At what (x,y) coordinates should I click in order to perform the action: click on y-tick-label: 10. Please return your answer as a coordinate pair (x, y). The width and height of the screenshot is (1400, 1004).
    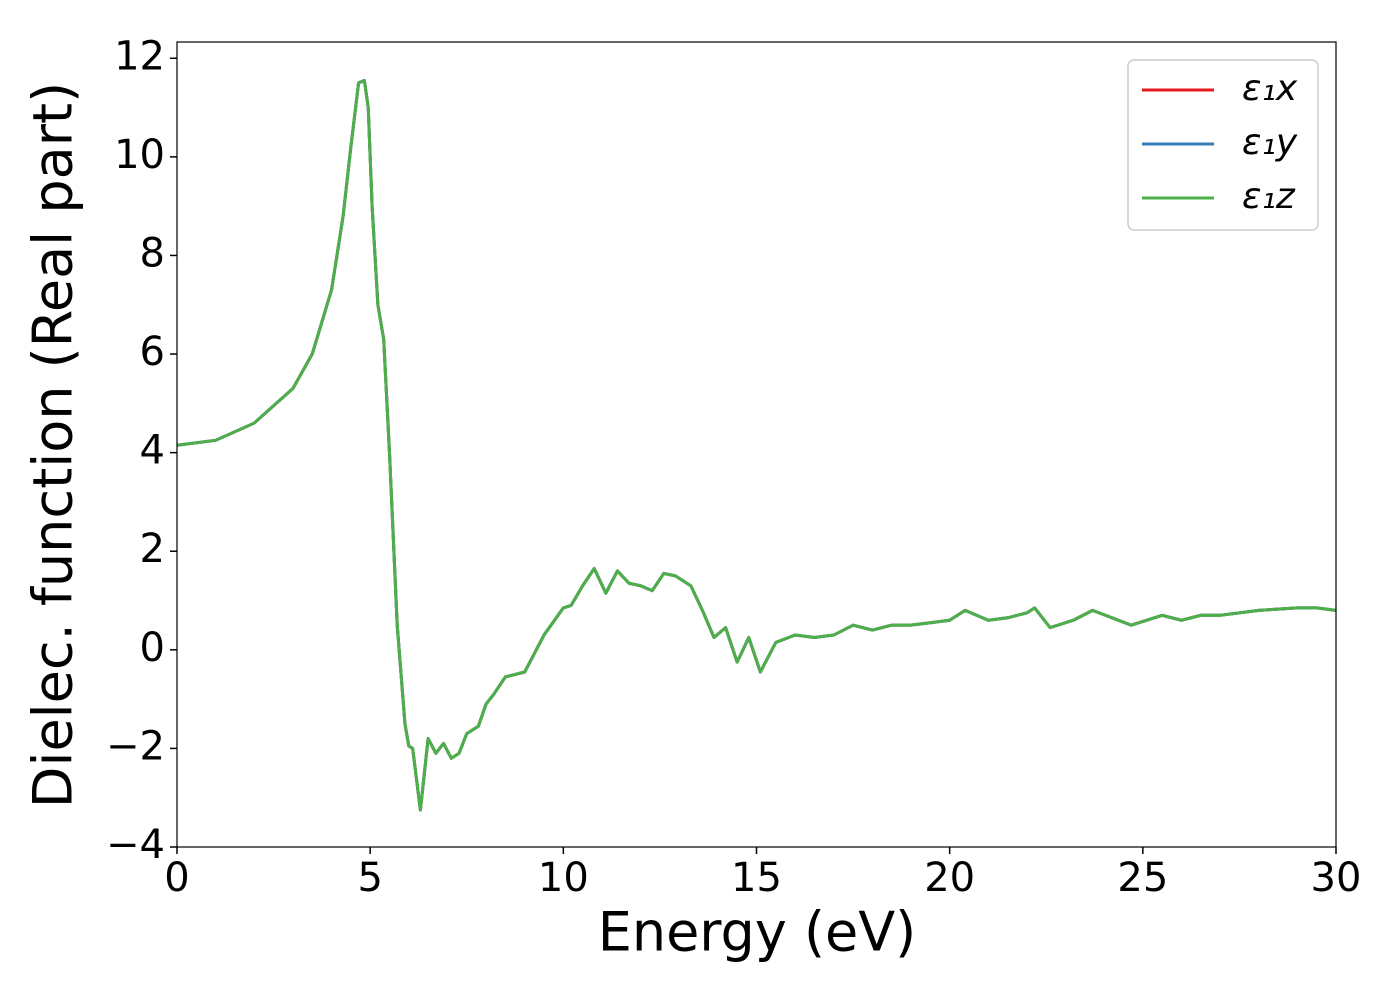
    Looking at the image, I should click on (139, 155).